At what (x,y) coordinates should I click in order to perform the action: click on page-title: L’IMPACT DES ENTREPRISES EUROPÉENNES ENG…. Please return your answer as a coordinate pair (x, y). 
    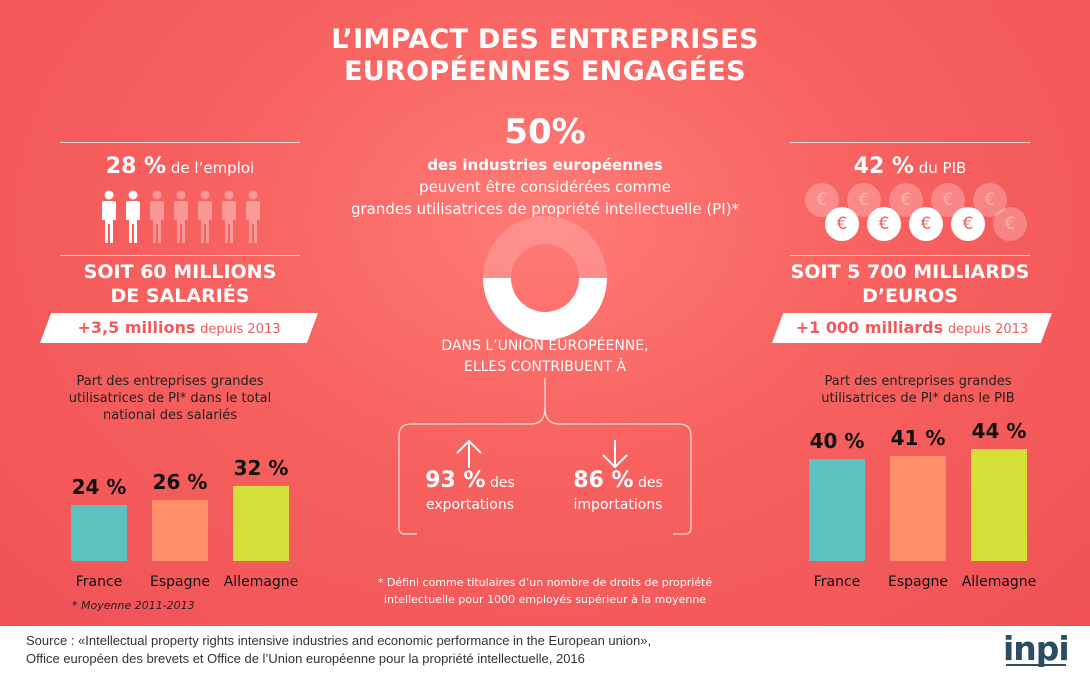
    Looking at the image, I should click on (545, 56).